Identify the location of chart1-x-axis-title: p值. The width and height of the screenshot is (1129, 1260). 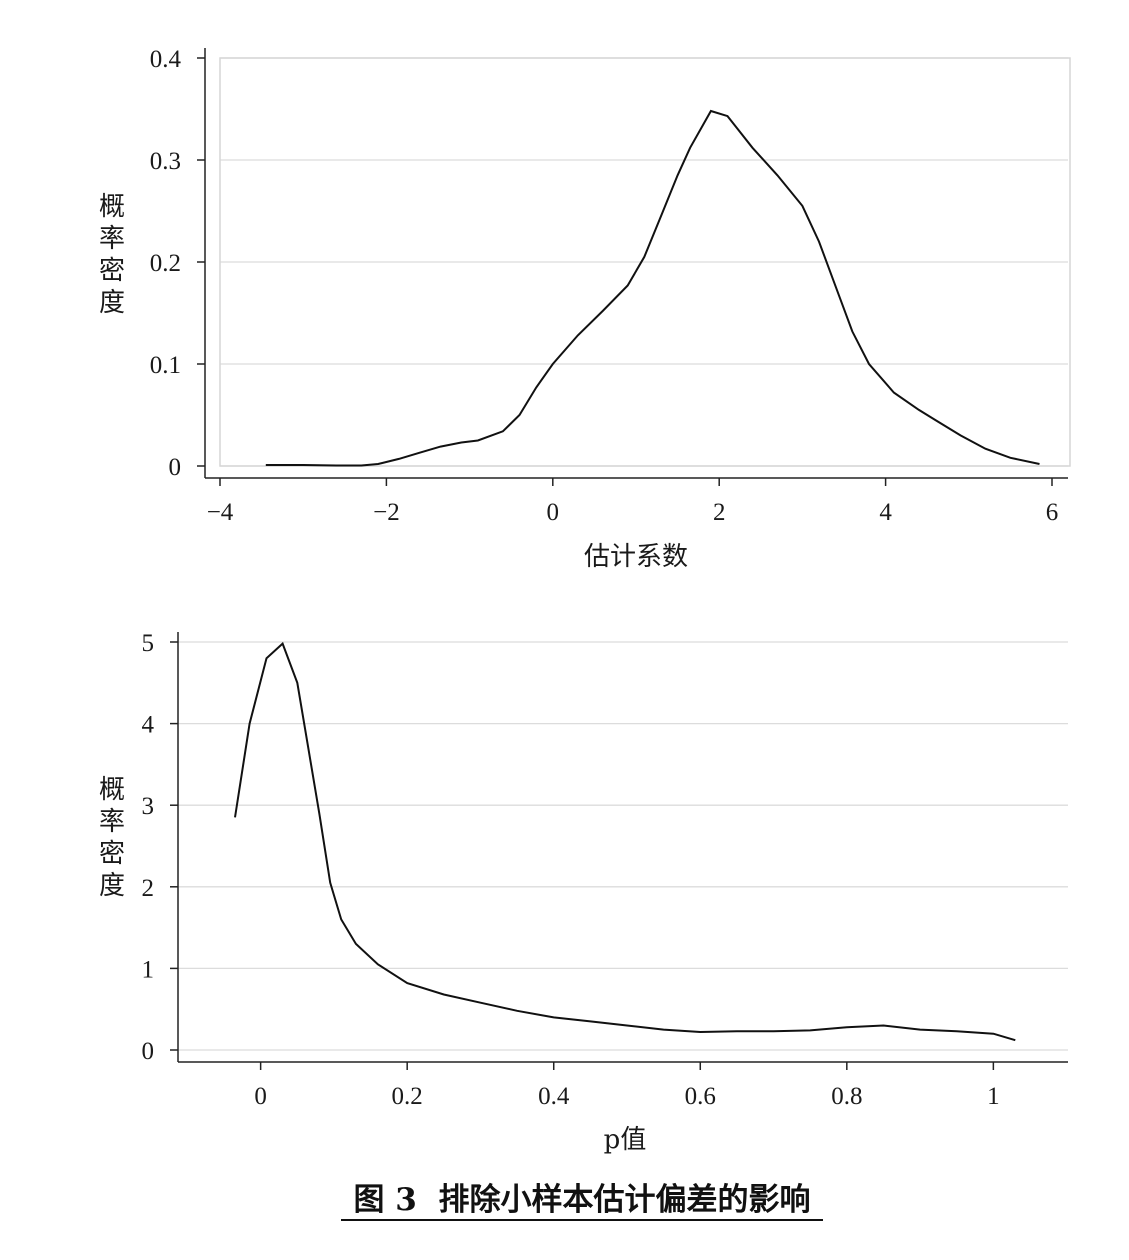
(625, 1140).